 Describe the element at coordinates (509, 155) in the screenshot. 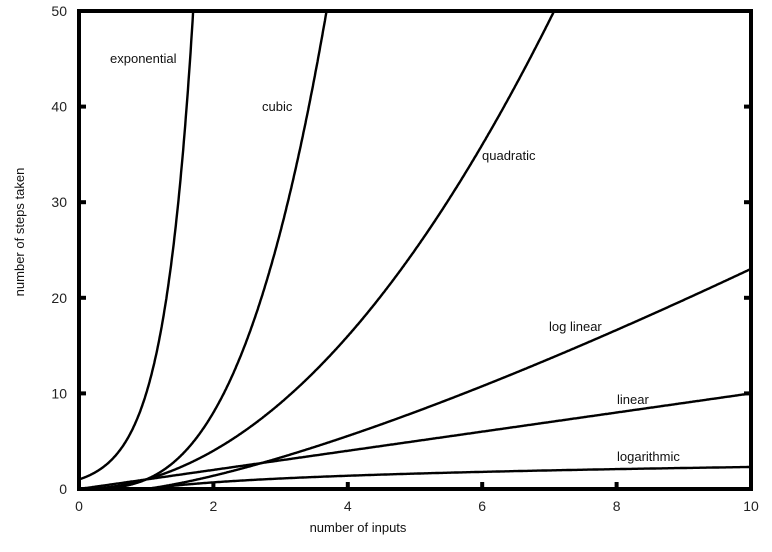

I see `curve-label: quadratic` at that location.